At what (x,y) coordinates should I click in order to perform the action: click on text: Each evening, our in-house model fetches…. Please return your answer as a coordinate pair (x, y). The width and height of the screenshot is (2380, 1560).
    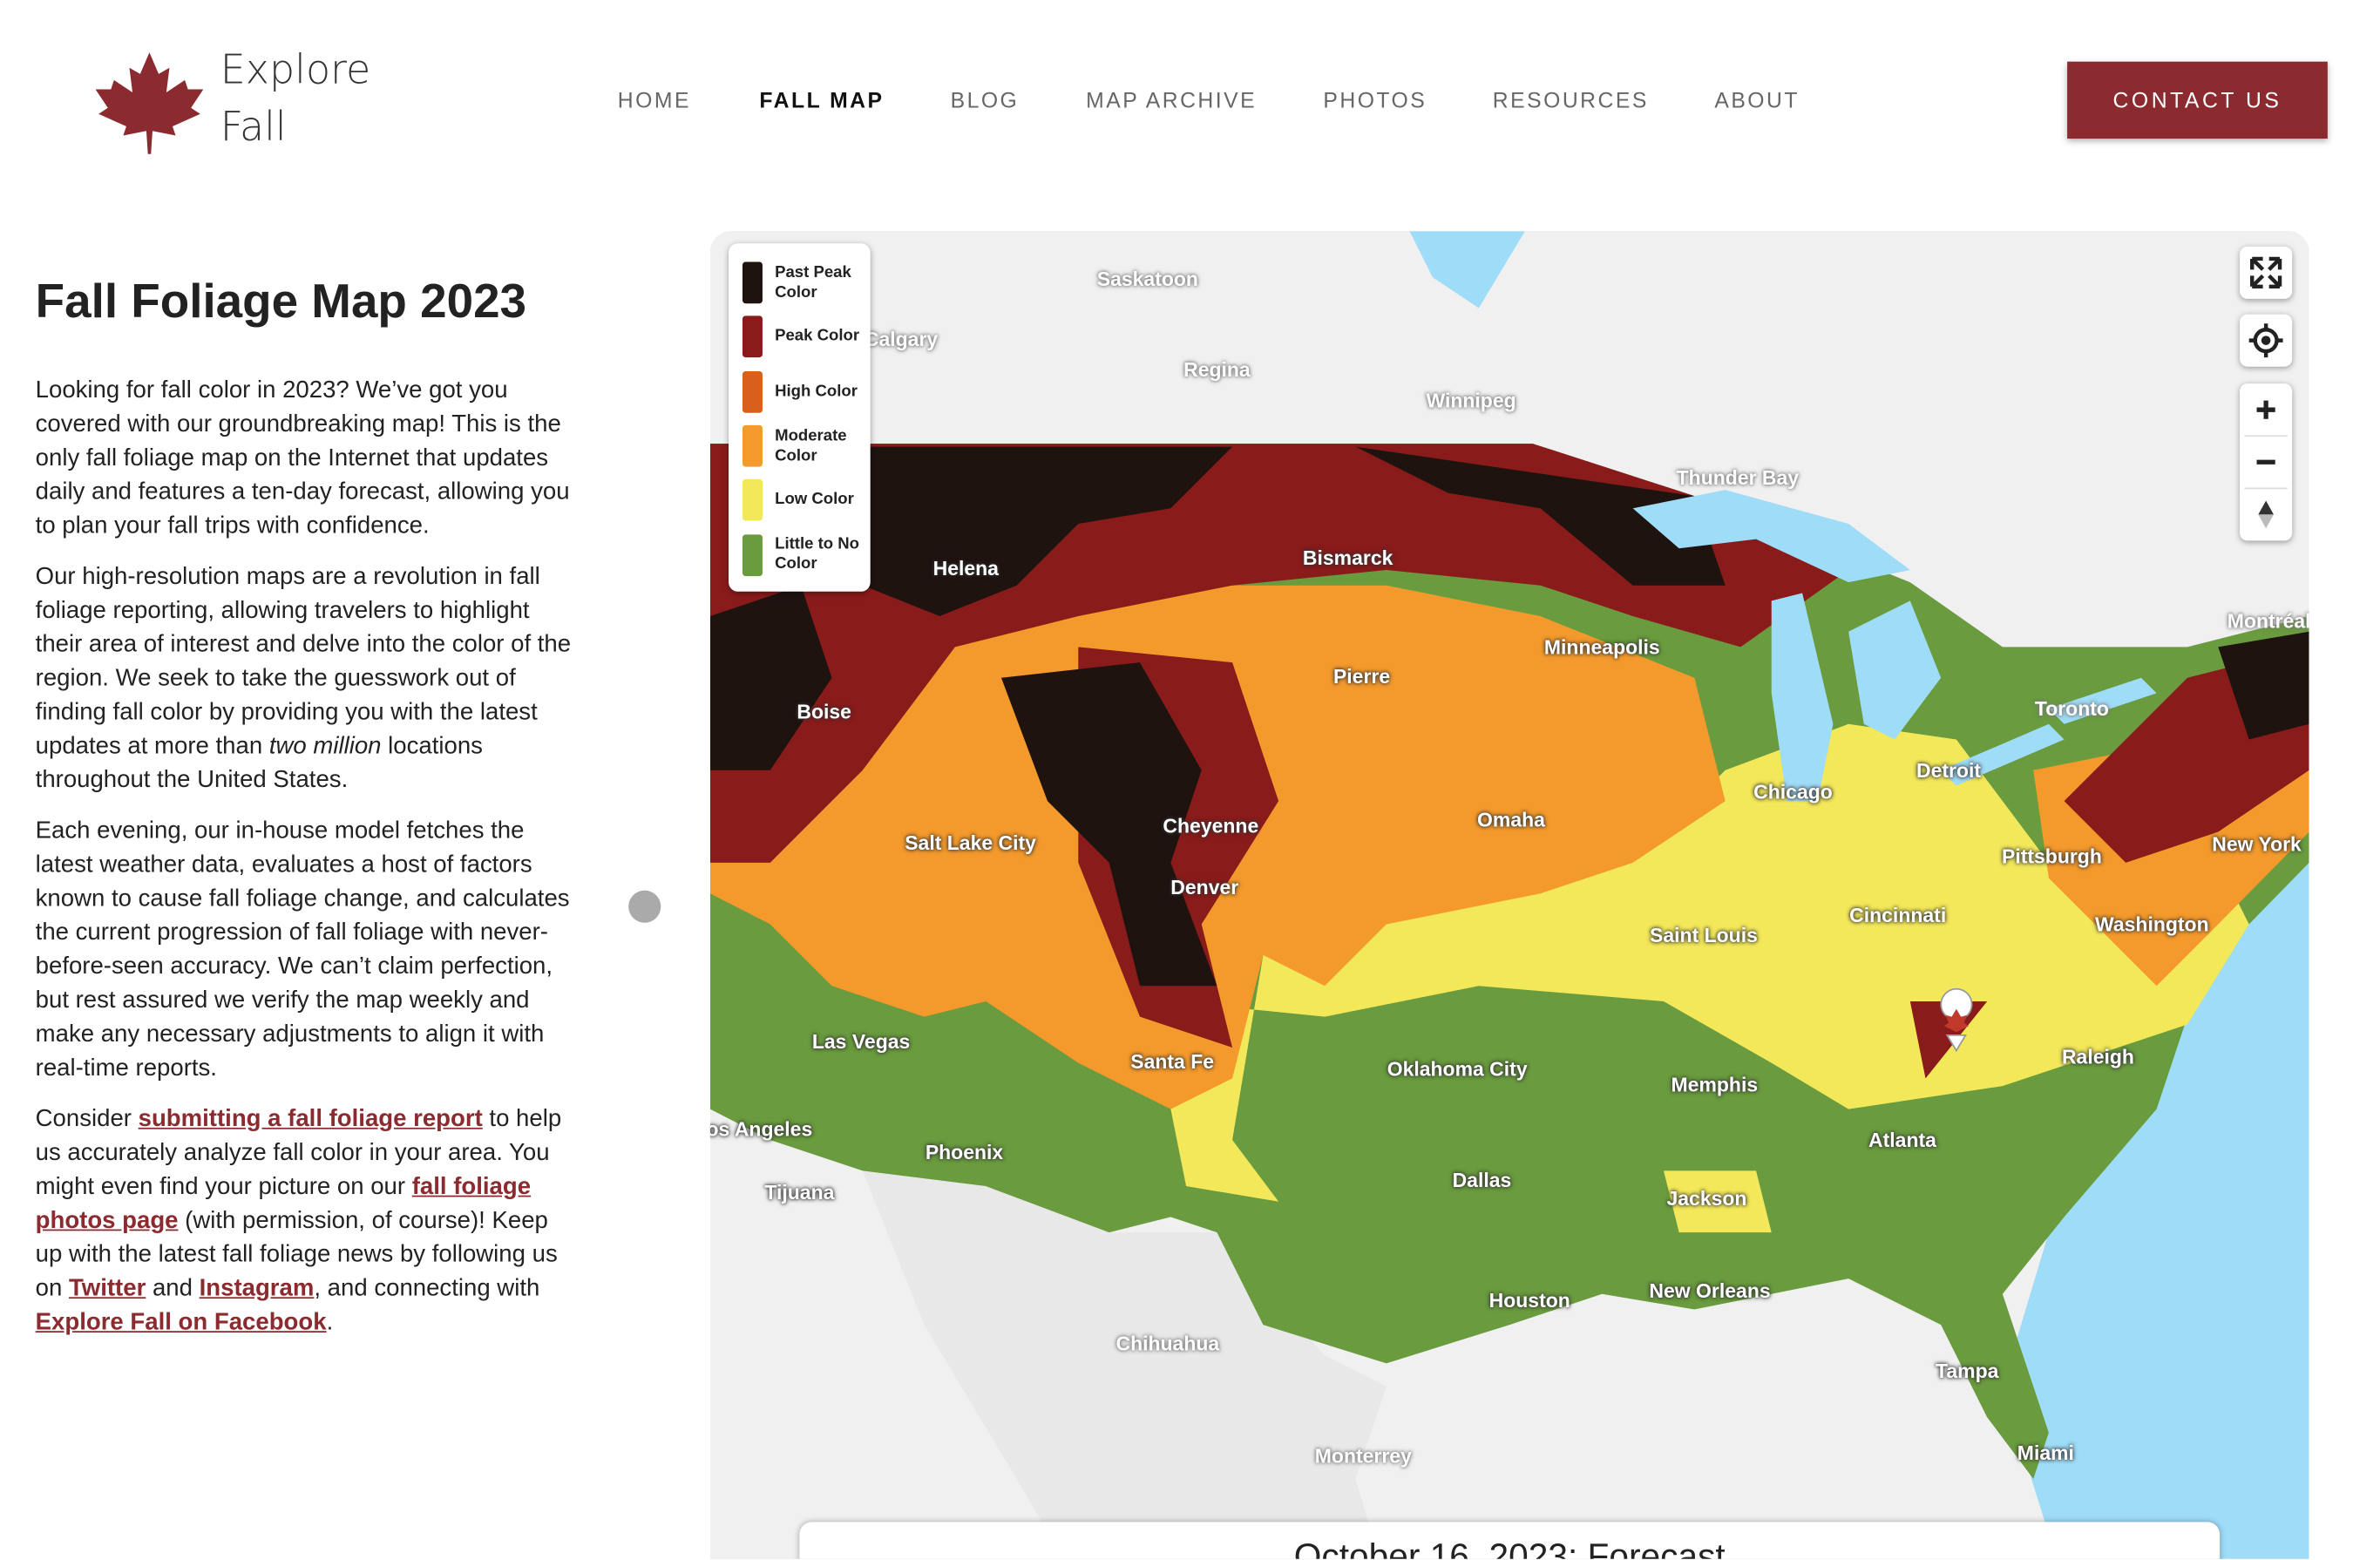
    Looking at the image, I should click on (302, 949).